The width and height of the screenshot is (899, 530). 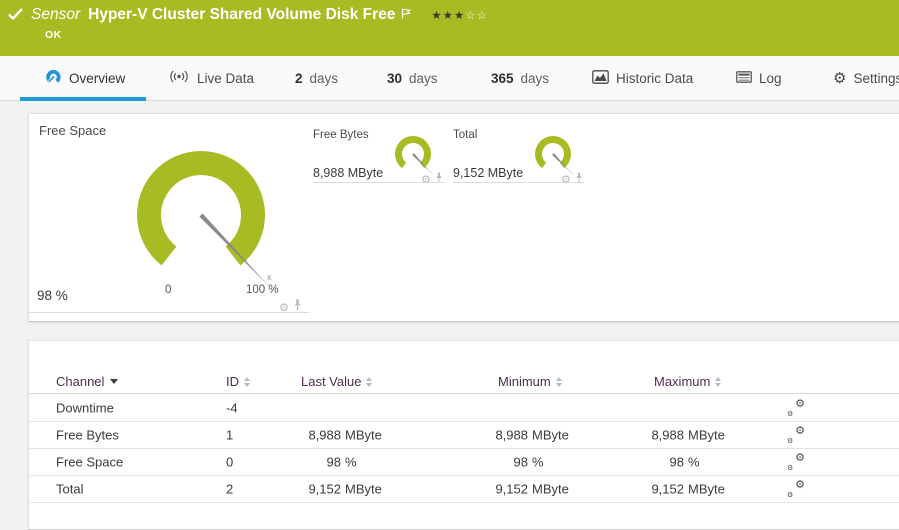 I want to click on gauge-scale-min: 0, so click(x=168, y=290).